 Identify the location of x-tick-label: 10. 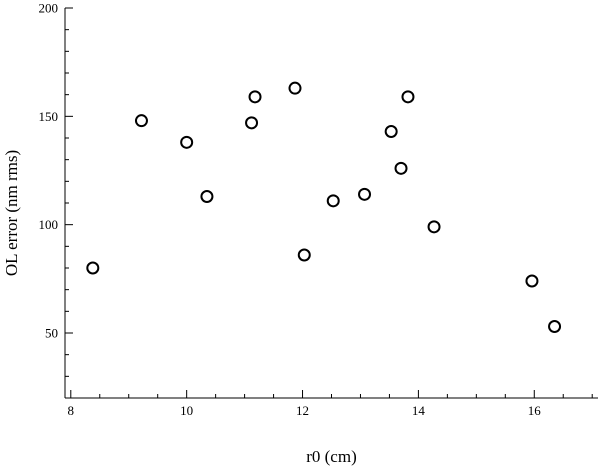
(186, 410).